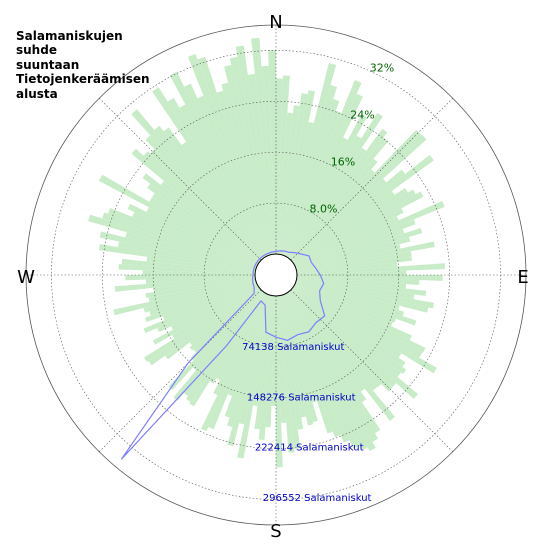 The width and height of the screenshot is (550, 550). I want to click on center-hole, so click(276, 275).